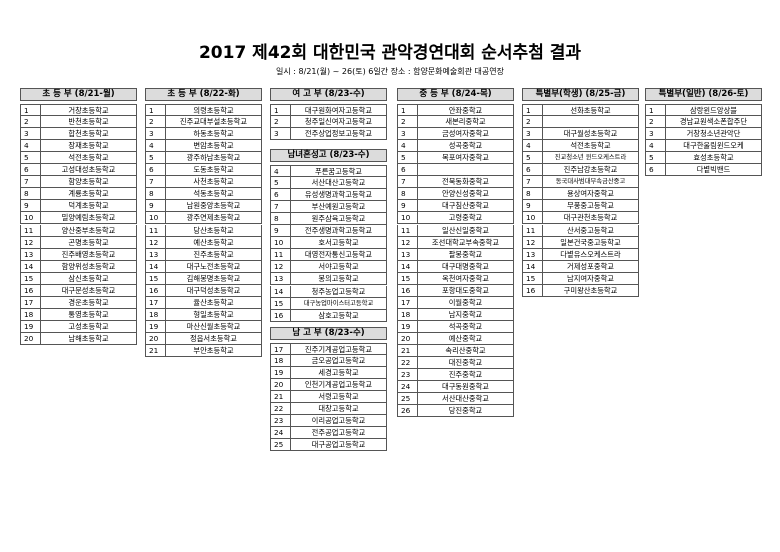  Describe the element at coordinates (155, 326) in the screenshot. I see `row-number: 19` at that location.